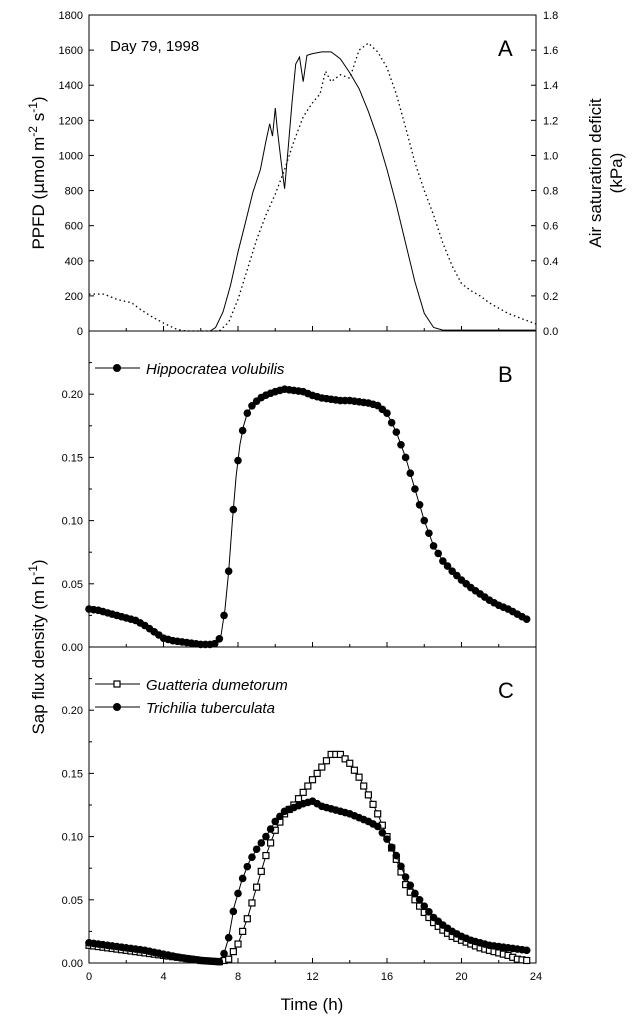  Describe the element at coordinates (217, 685) in the screenshot. I see `legend-label: Guatteria dumetorum` at that location.